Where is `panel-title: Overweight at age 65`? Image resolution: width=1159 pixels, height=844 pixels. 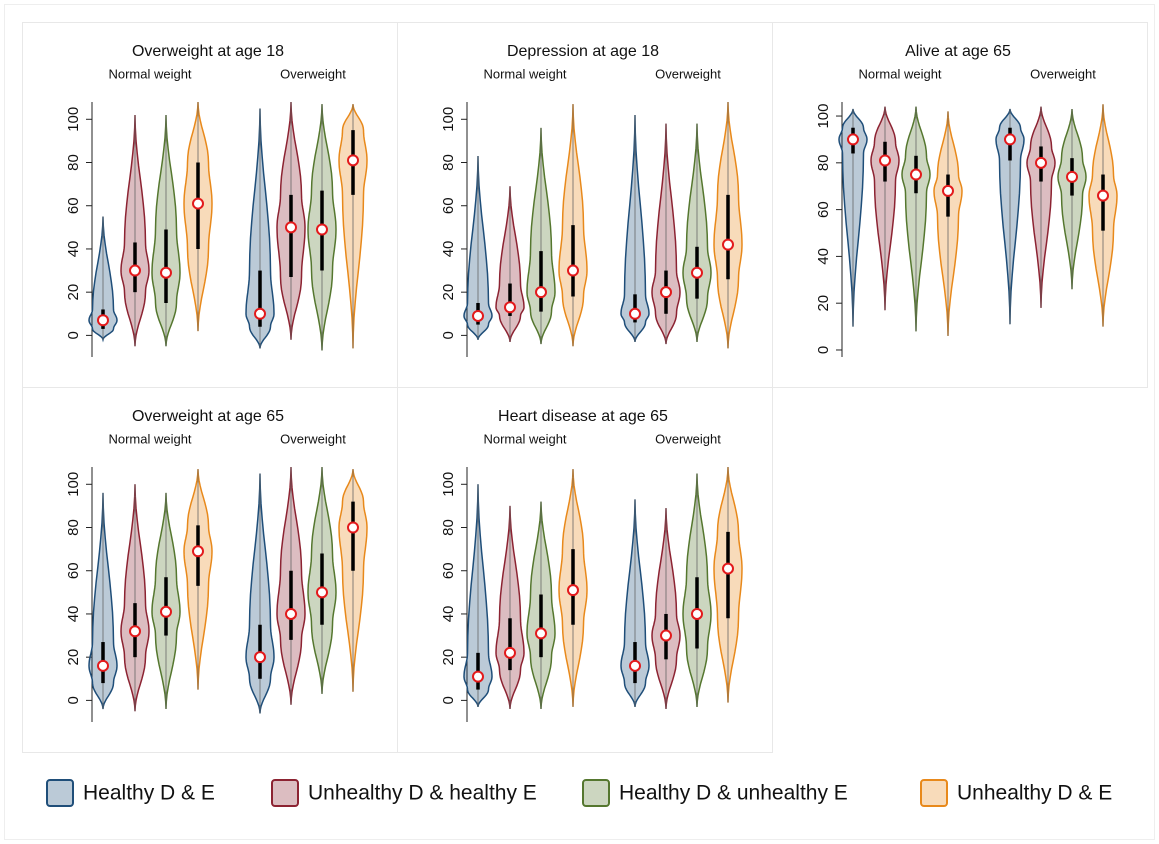 panel-title: Overweight at age 65 is located at coordinates (208, 416).